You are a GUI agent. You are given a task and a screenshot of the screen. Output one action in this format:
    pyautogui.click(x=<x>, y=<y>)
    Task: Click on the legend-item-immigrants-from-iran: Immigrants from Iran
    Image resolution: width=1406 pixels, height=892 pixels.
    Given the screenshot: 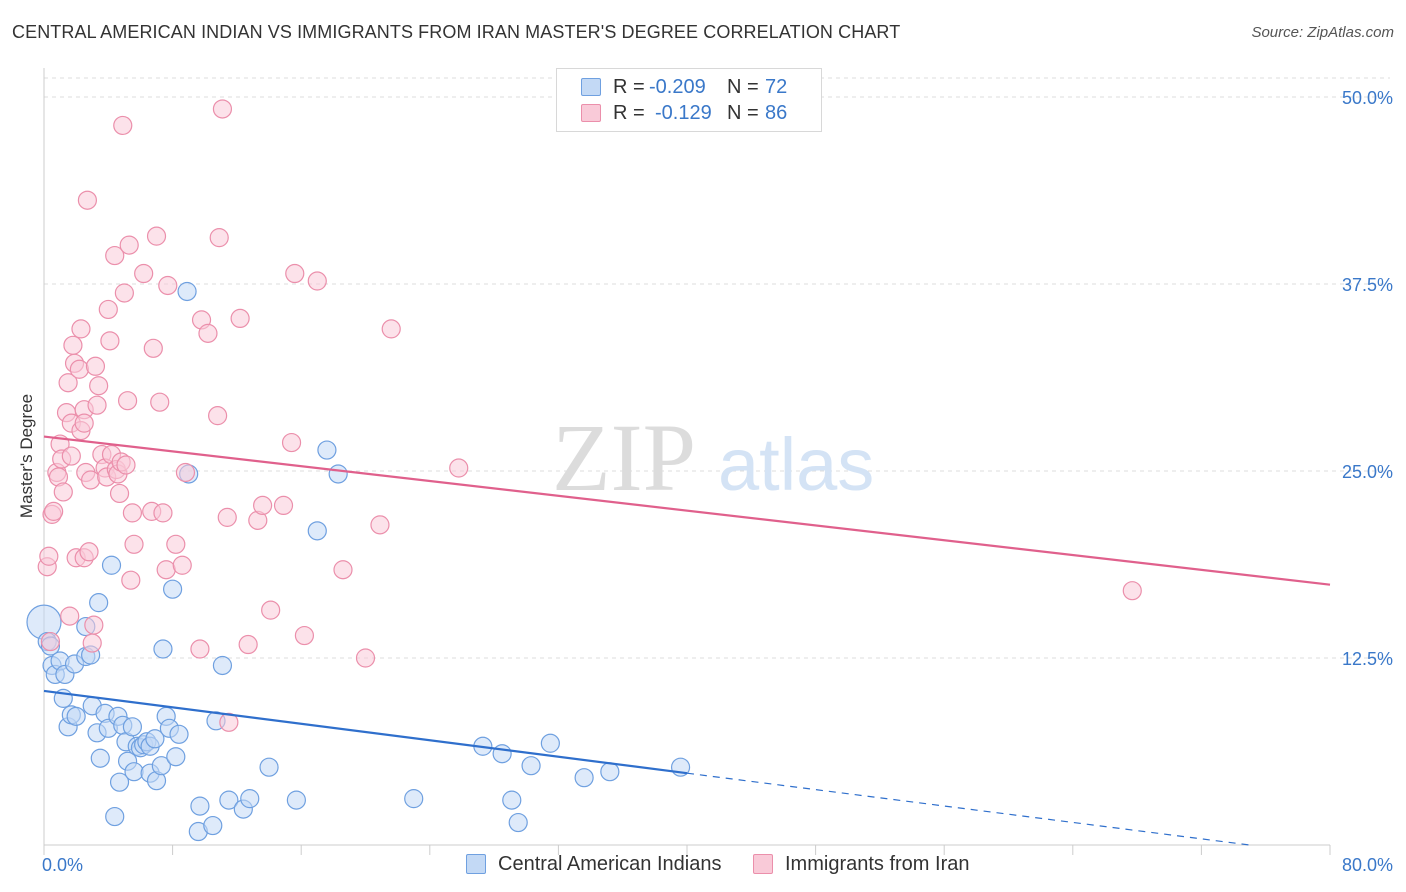 What is the action you would take?
    pyautogui.click(x=861, y=864)
    